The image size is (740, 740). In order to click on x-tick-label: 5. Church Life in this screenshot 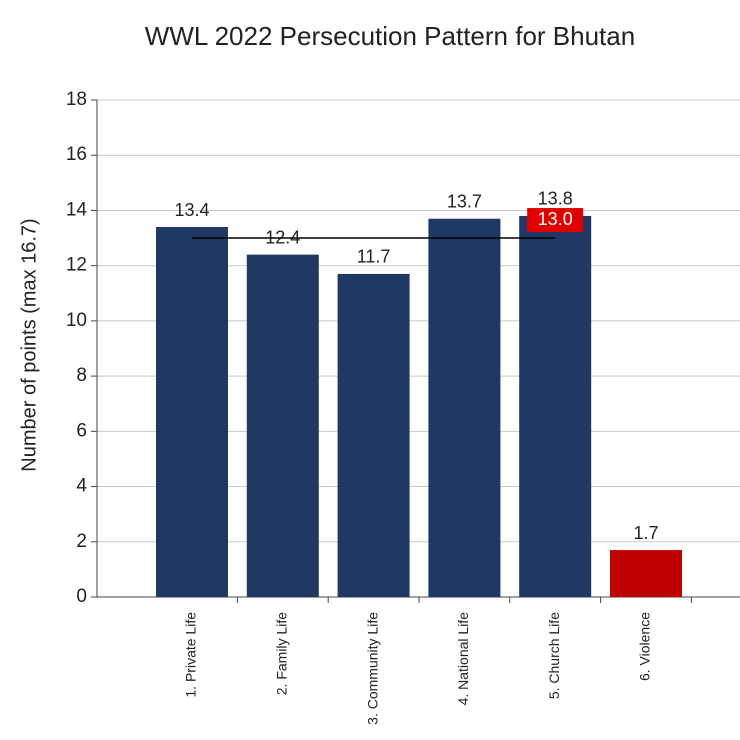, I will do `click(554, 655)`.